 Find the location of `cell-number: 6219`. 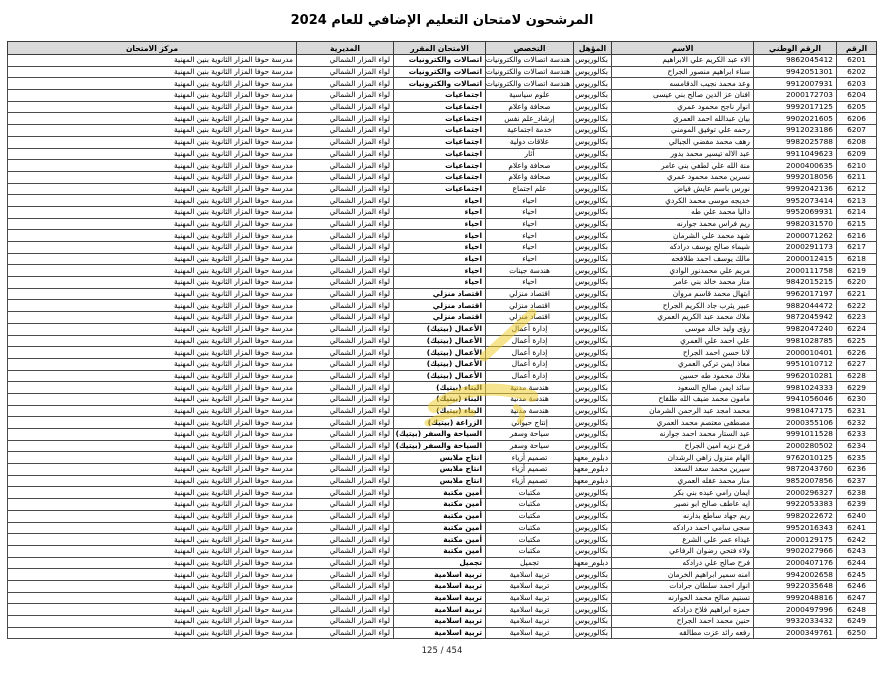

cell-number: 6219 is located at coordinates (856, 271).